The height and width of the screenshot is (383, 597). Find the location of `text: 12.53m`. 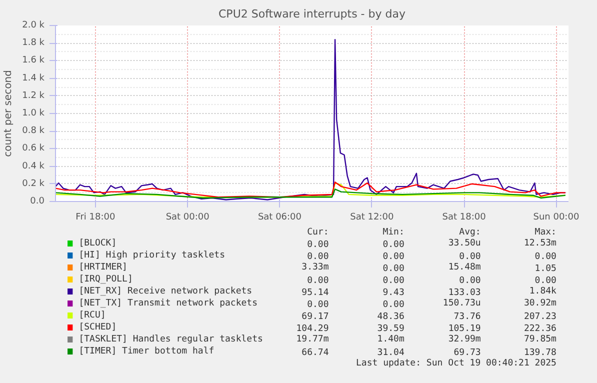

text: 12.53m is located at coordinates (540, 243).